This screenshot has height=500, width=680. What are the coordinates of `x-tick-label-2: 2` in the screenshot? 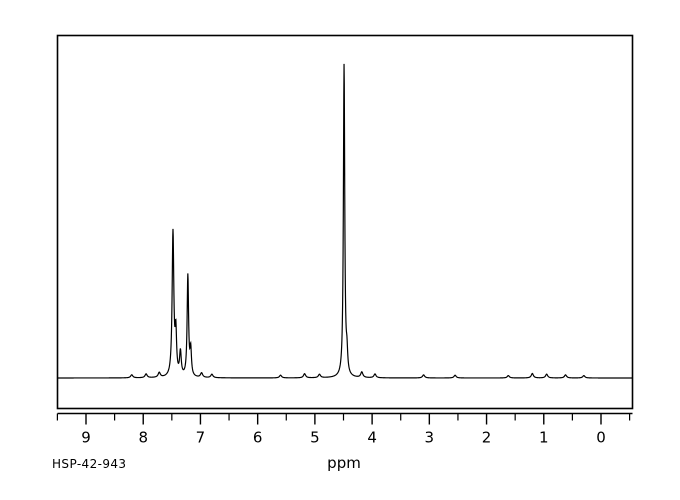 It's located at (487, 438).